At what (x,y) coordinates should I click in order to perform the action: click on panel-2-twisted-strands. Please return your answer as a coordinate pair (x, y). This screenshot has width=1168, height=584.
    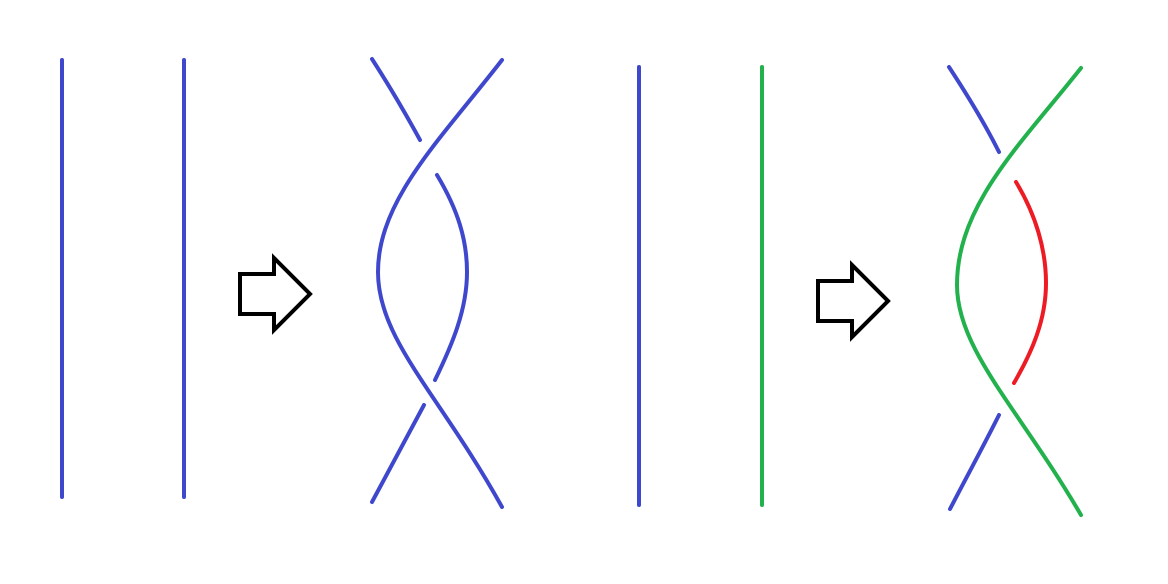
    Looking at the image, I should click on (437, 283).